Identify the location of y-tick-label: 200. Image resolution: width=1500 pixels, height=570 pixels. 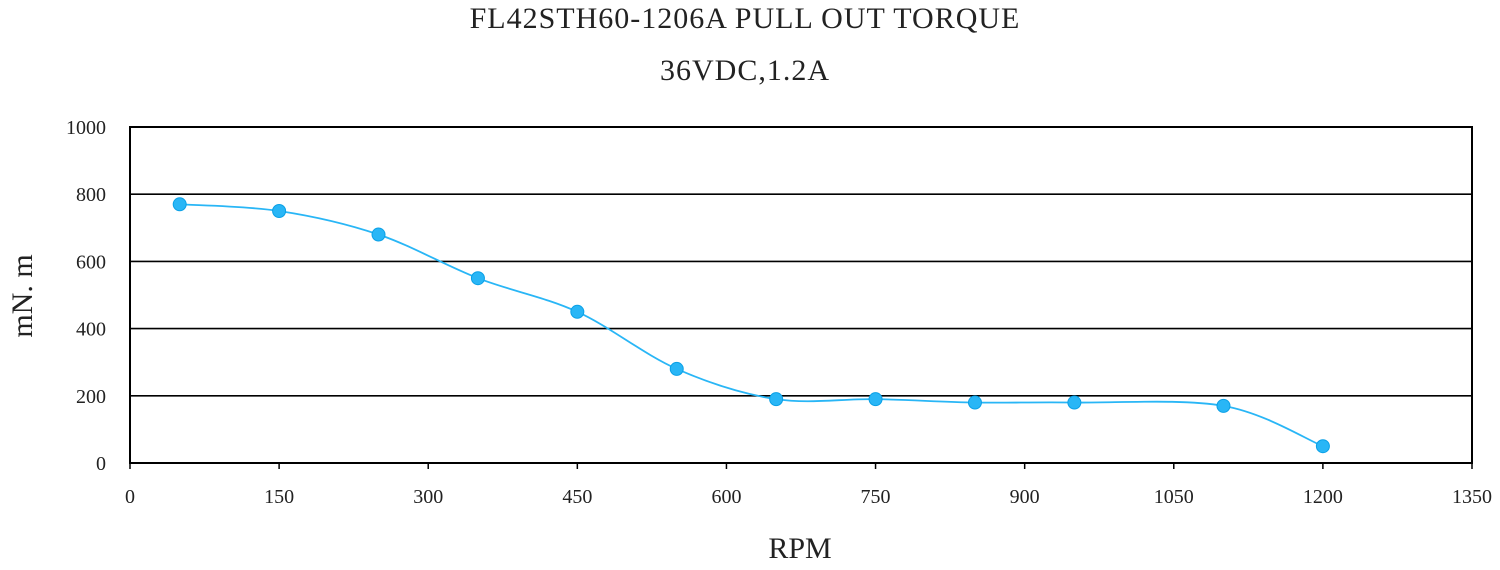
(91, 397).